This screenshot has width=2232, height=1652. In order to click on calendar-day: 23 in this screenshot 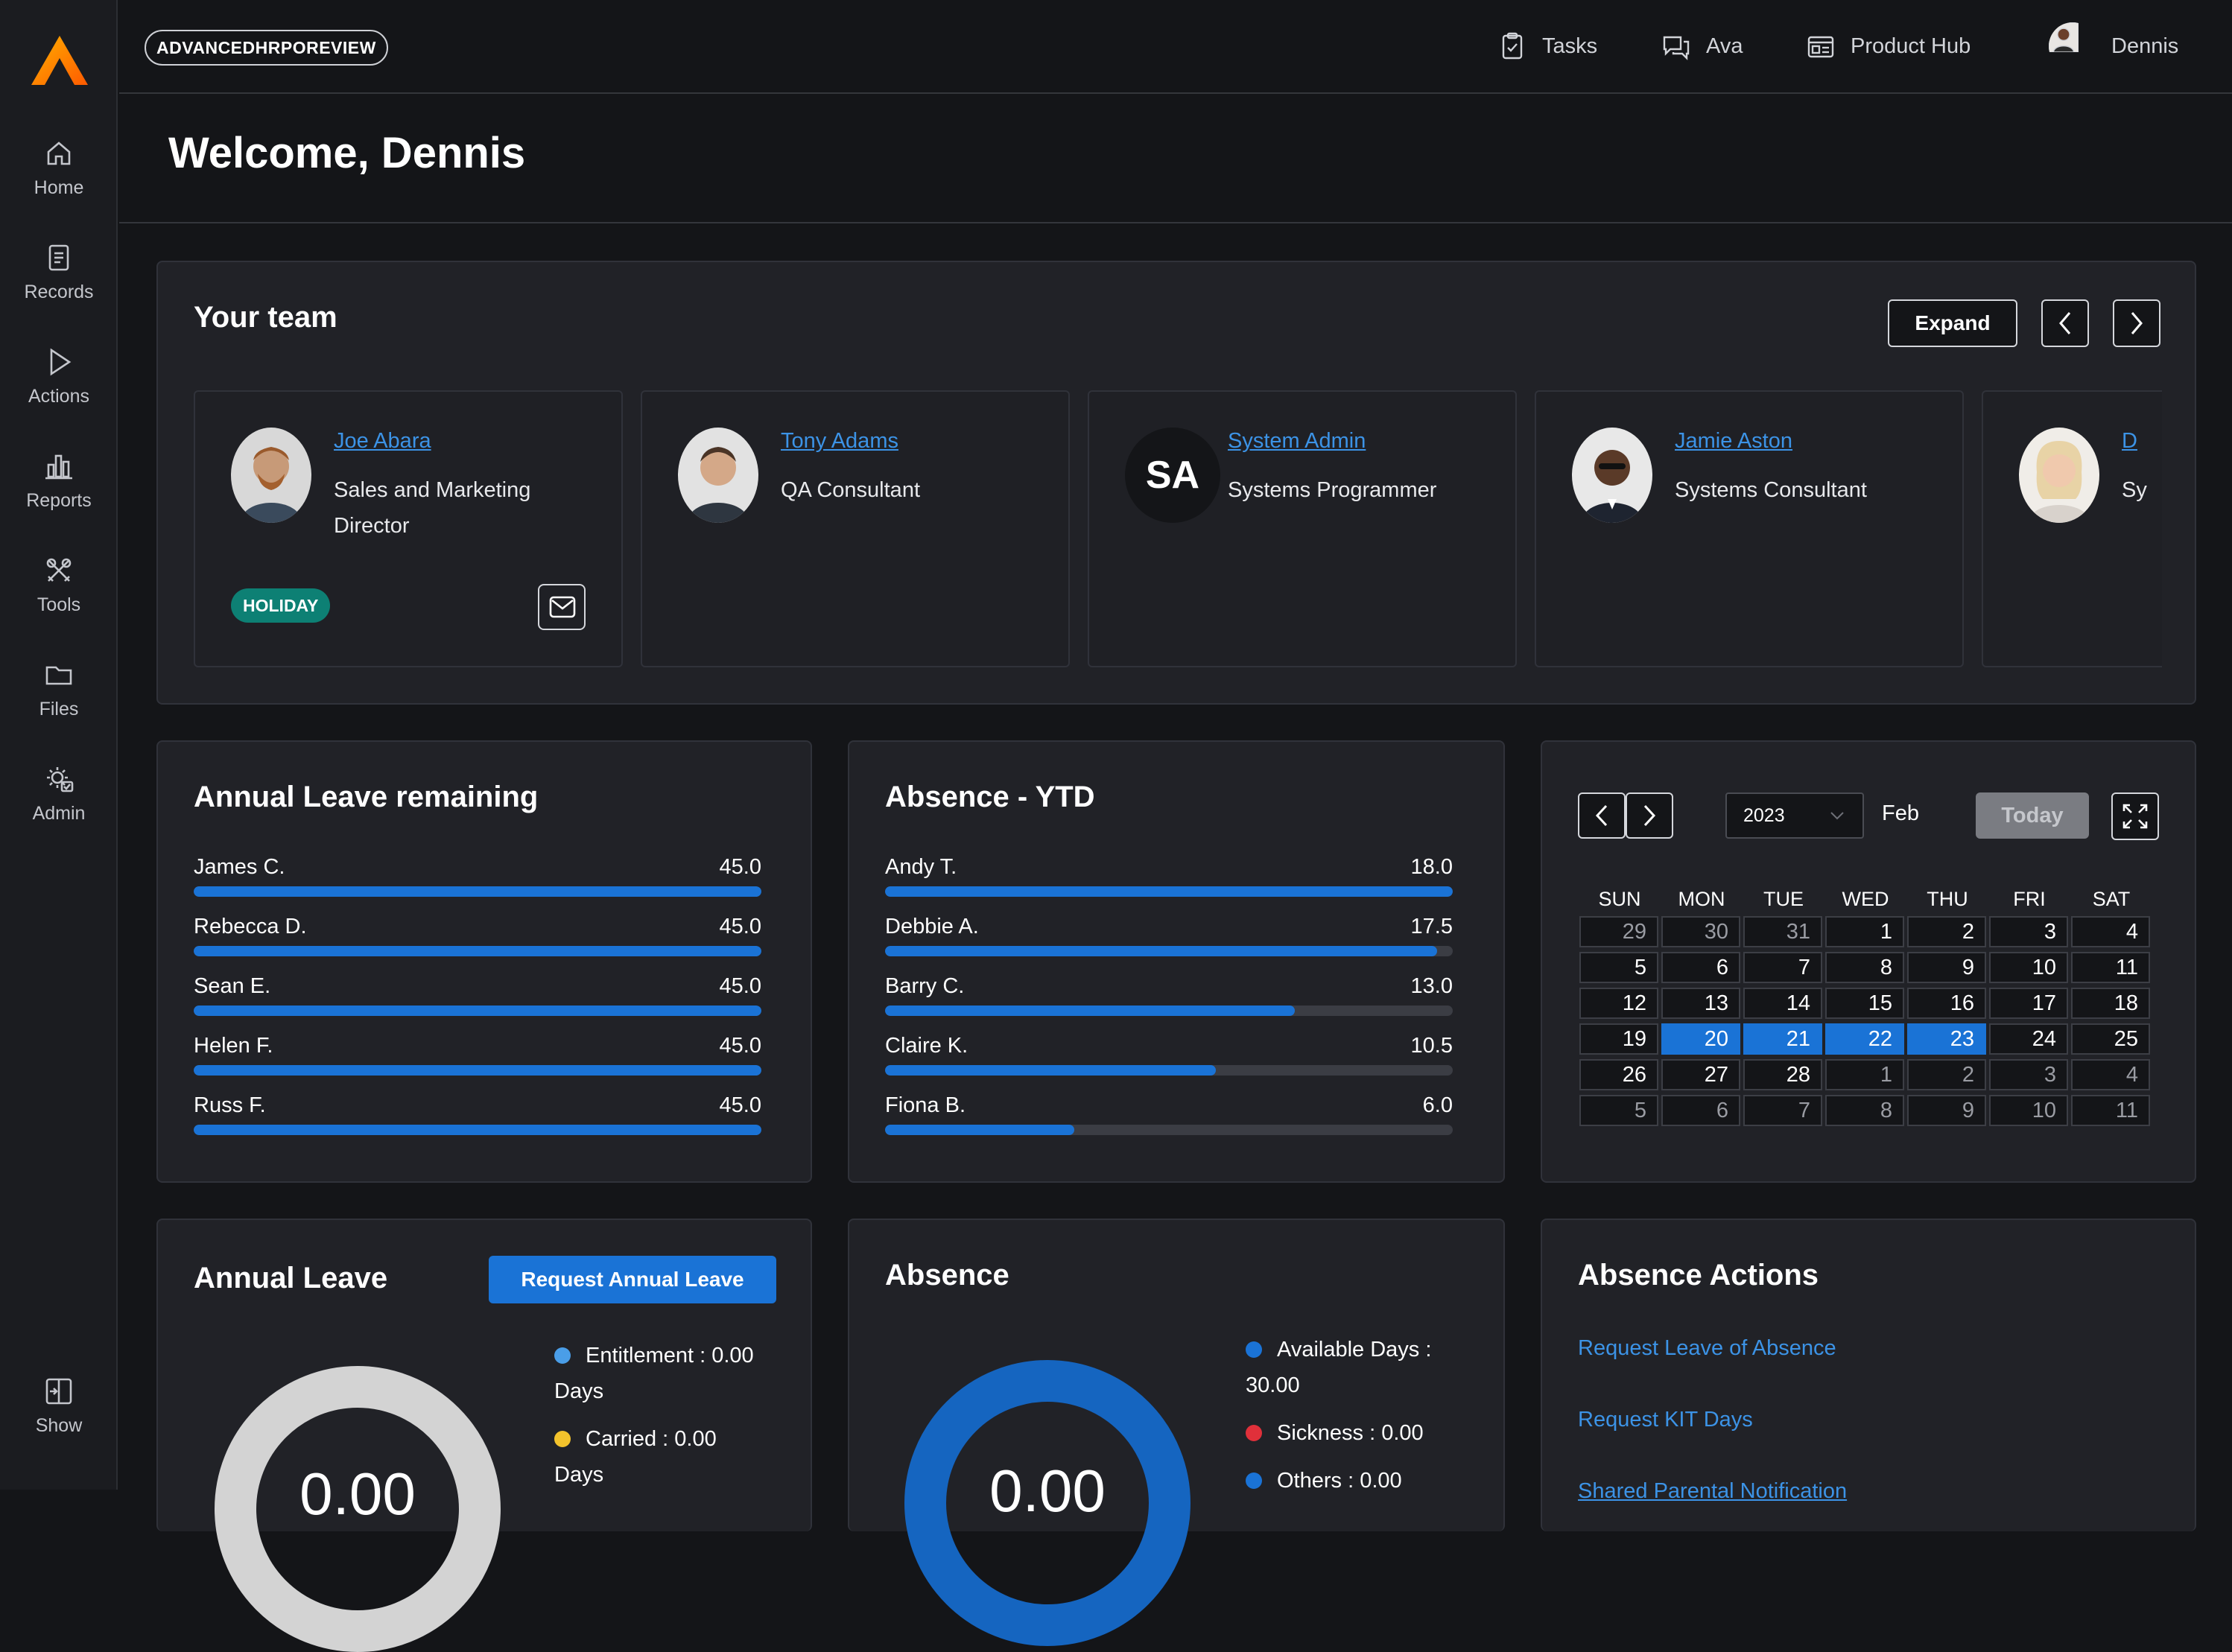, I will do `click(1947, 1039)`.